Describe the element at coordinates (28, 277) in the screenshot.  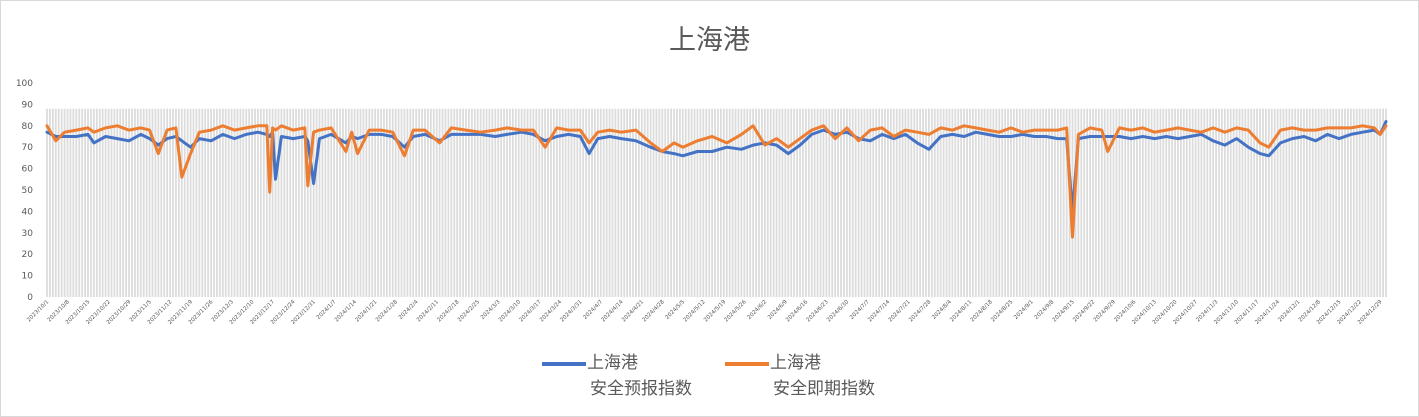
I see `y-tick-label: 10` at that location.